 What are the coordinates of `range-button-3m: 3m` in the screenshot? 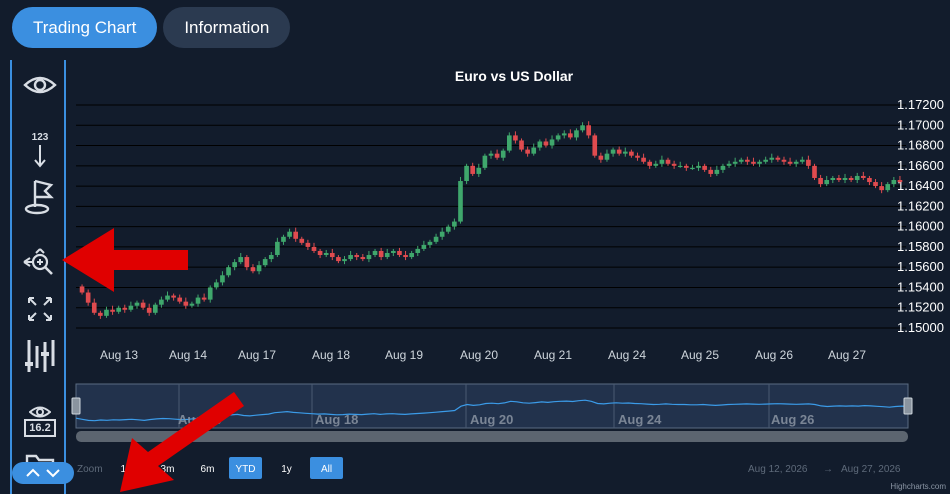 It's located at (167, 468).